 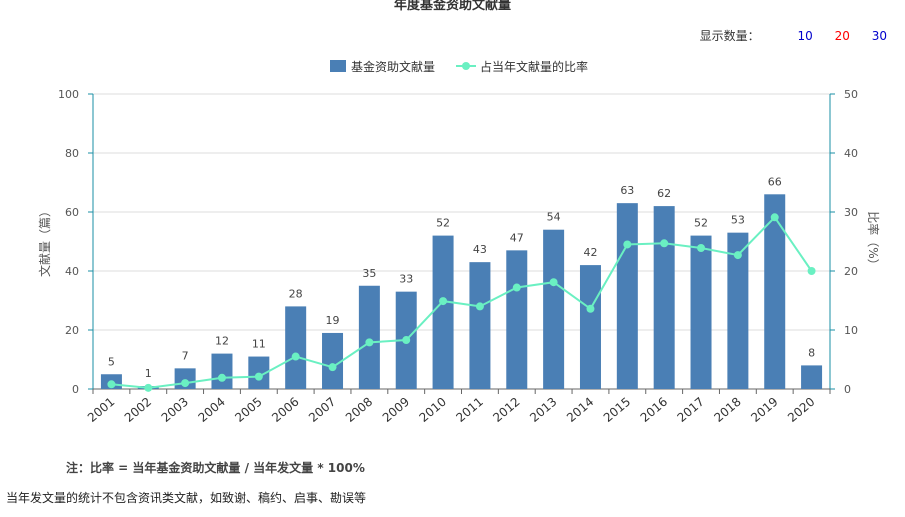 What do you see at coordinates (186, 498) in the screenshot?
I see `exclusion-note: 当年发文量的统计不包含资讯类文献，如致谢、稿约、启事、勘误等` at bounding box center [186, 498].